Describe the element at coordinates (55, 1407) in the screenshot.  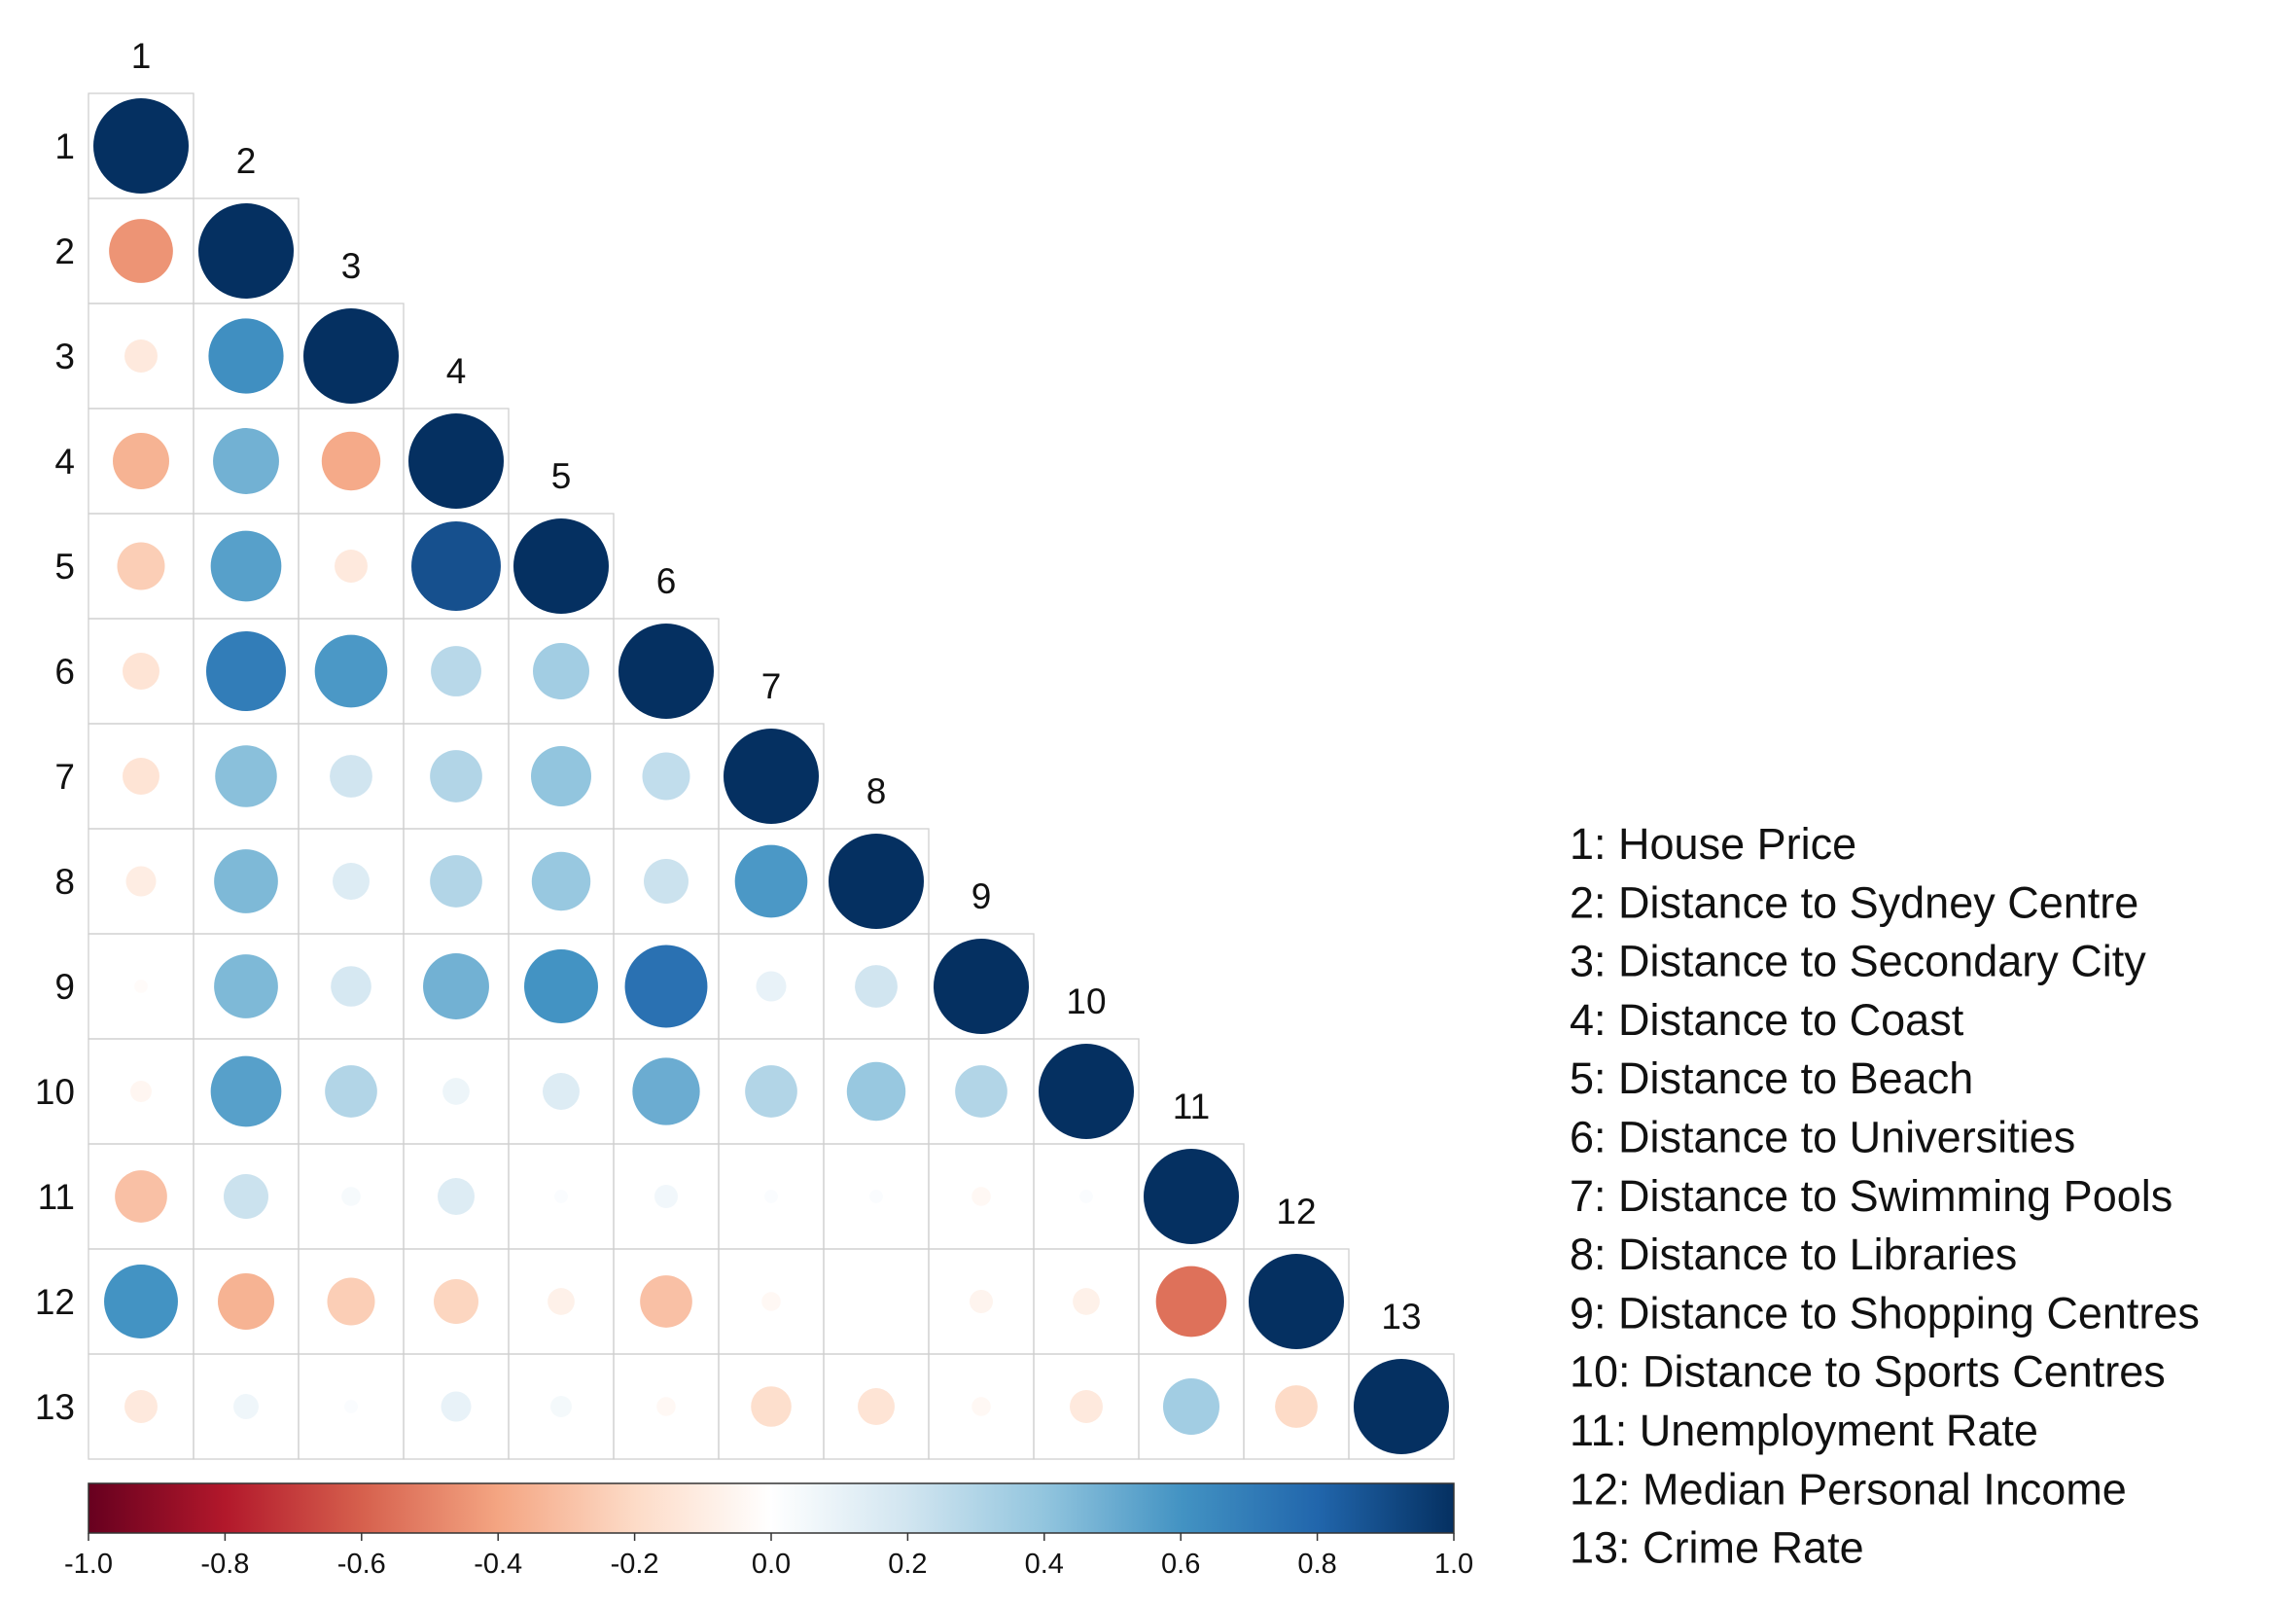
I see `row-label-13: 13` at that location.